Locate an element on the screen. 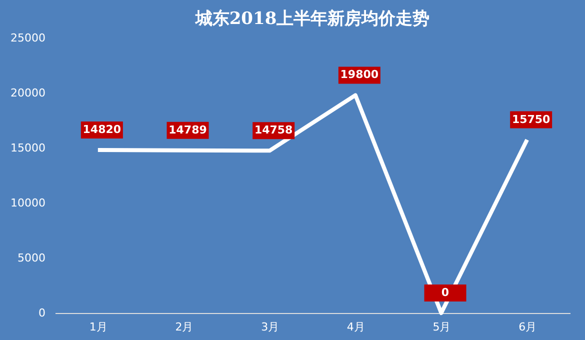  data-label: 14789 is located at coordinates (187, 129).